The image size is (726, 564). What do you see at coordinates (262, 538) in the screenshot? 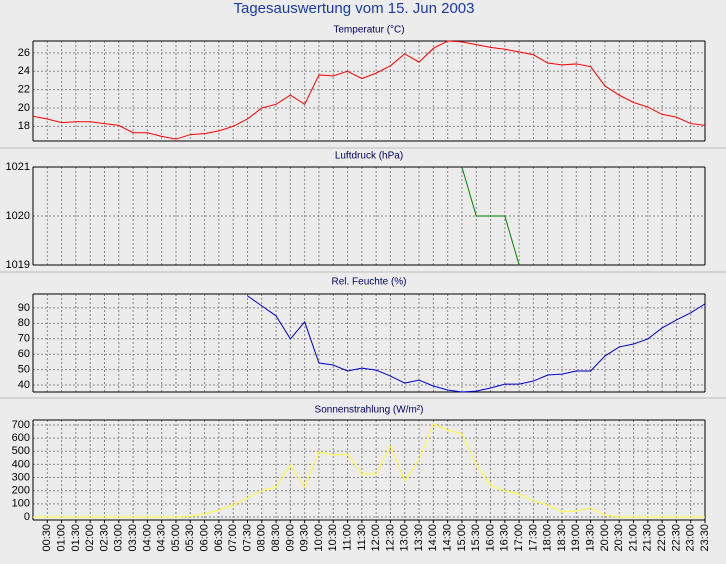
I see `x-tick-label: 08:00` at bounding box center [262, 538].